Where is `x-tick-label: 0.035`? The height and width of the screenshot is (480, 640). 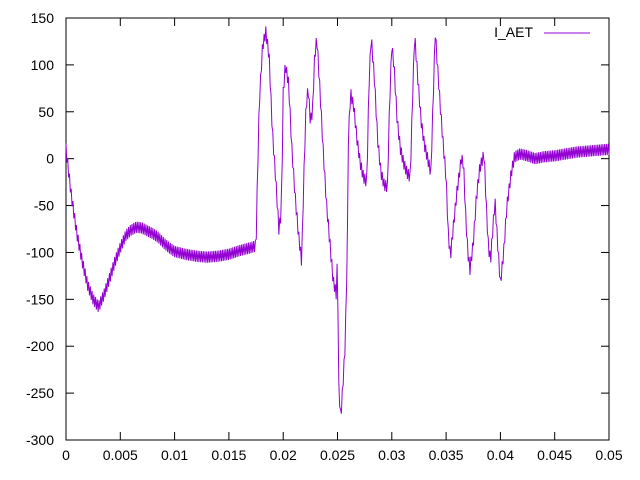 x-tick-label: 0.035 is located at coordinates (446, 455).